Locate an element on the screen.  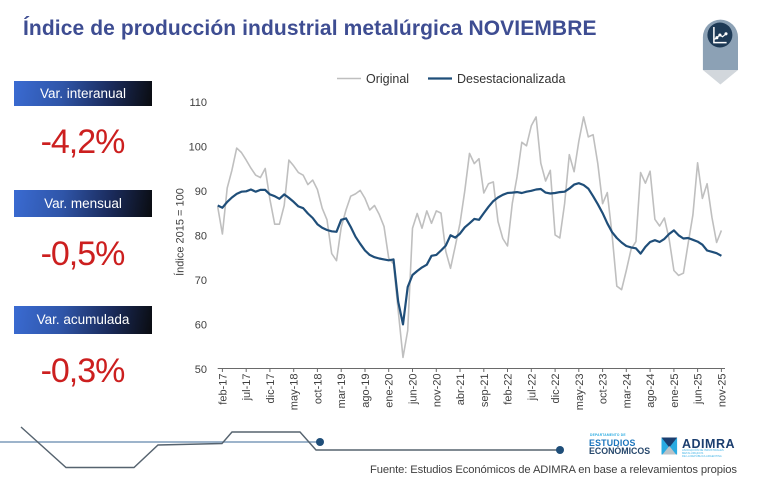
svg-text: nov-25 is located at coordinates (722, 391).